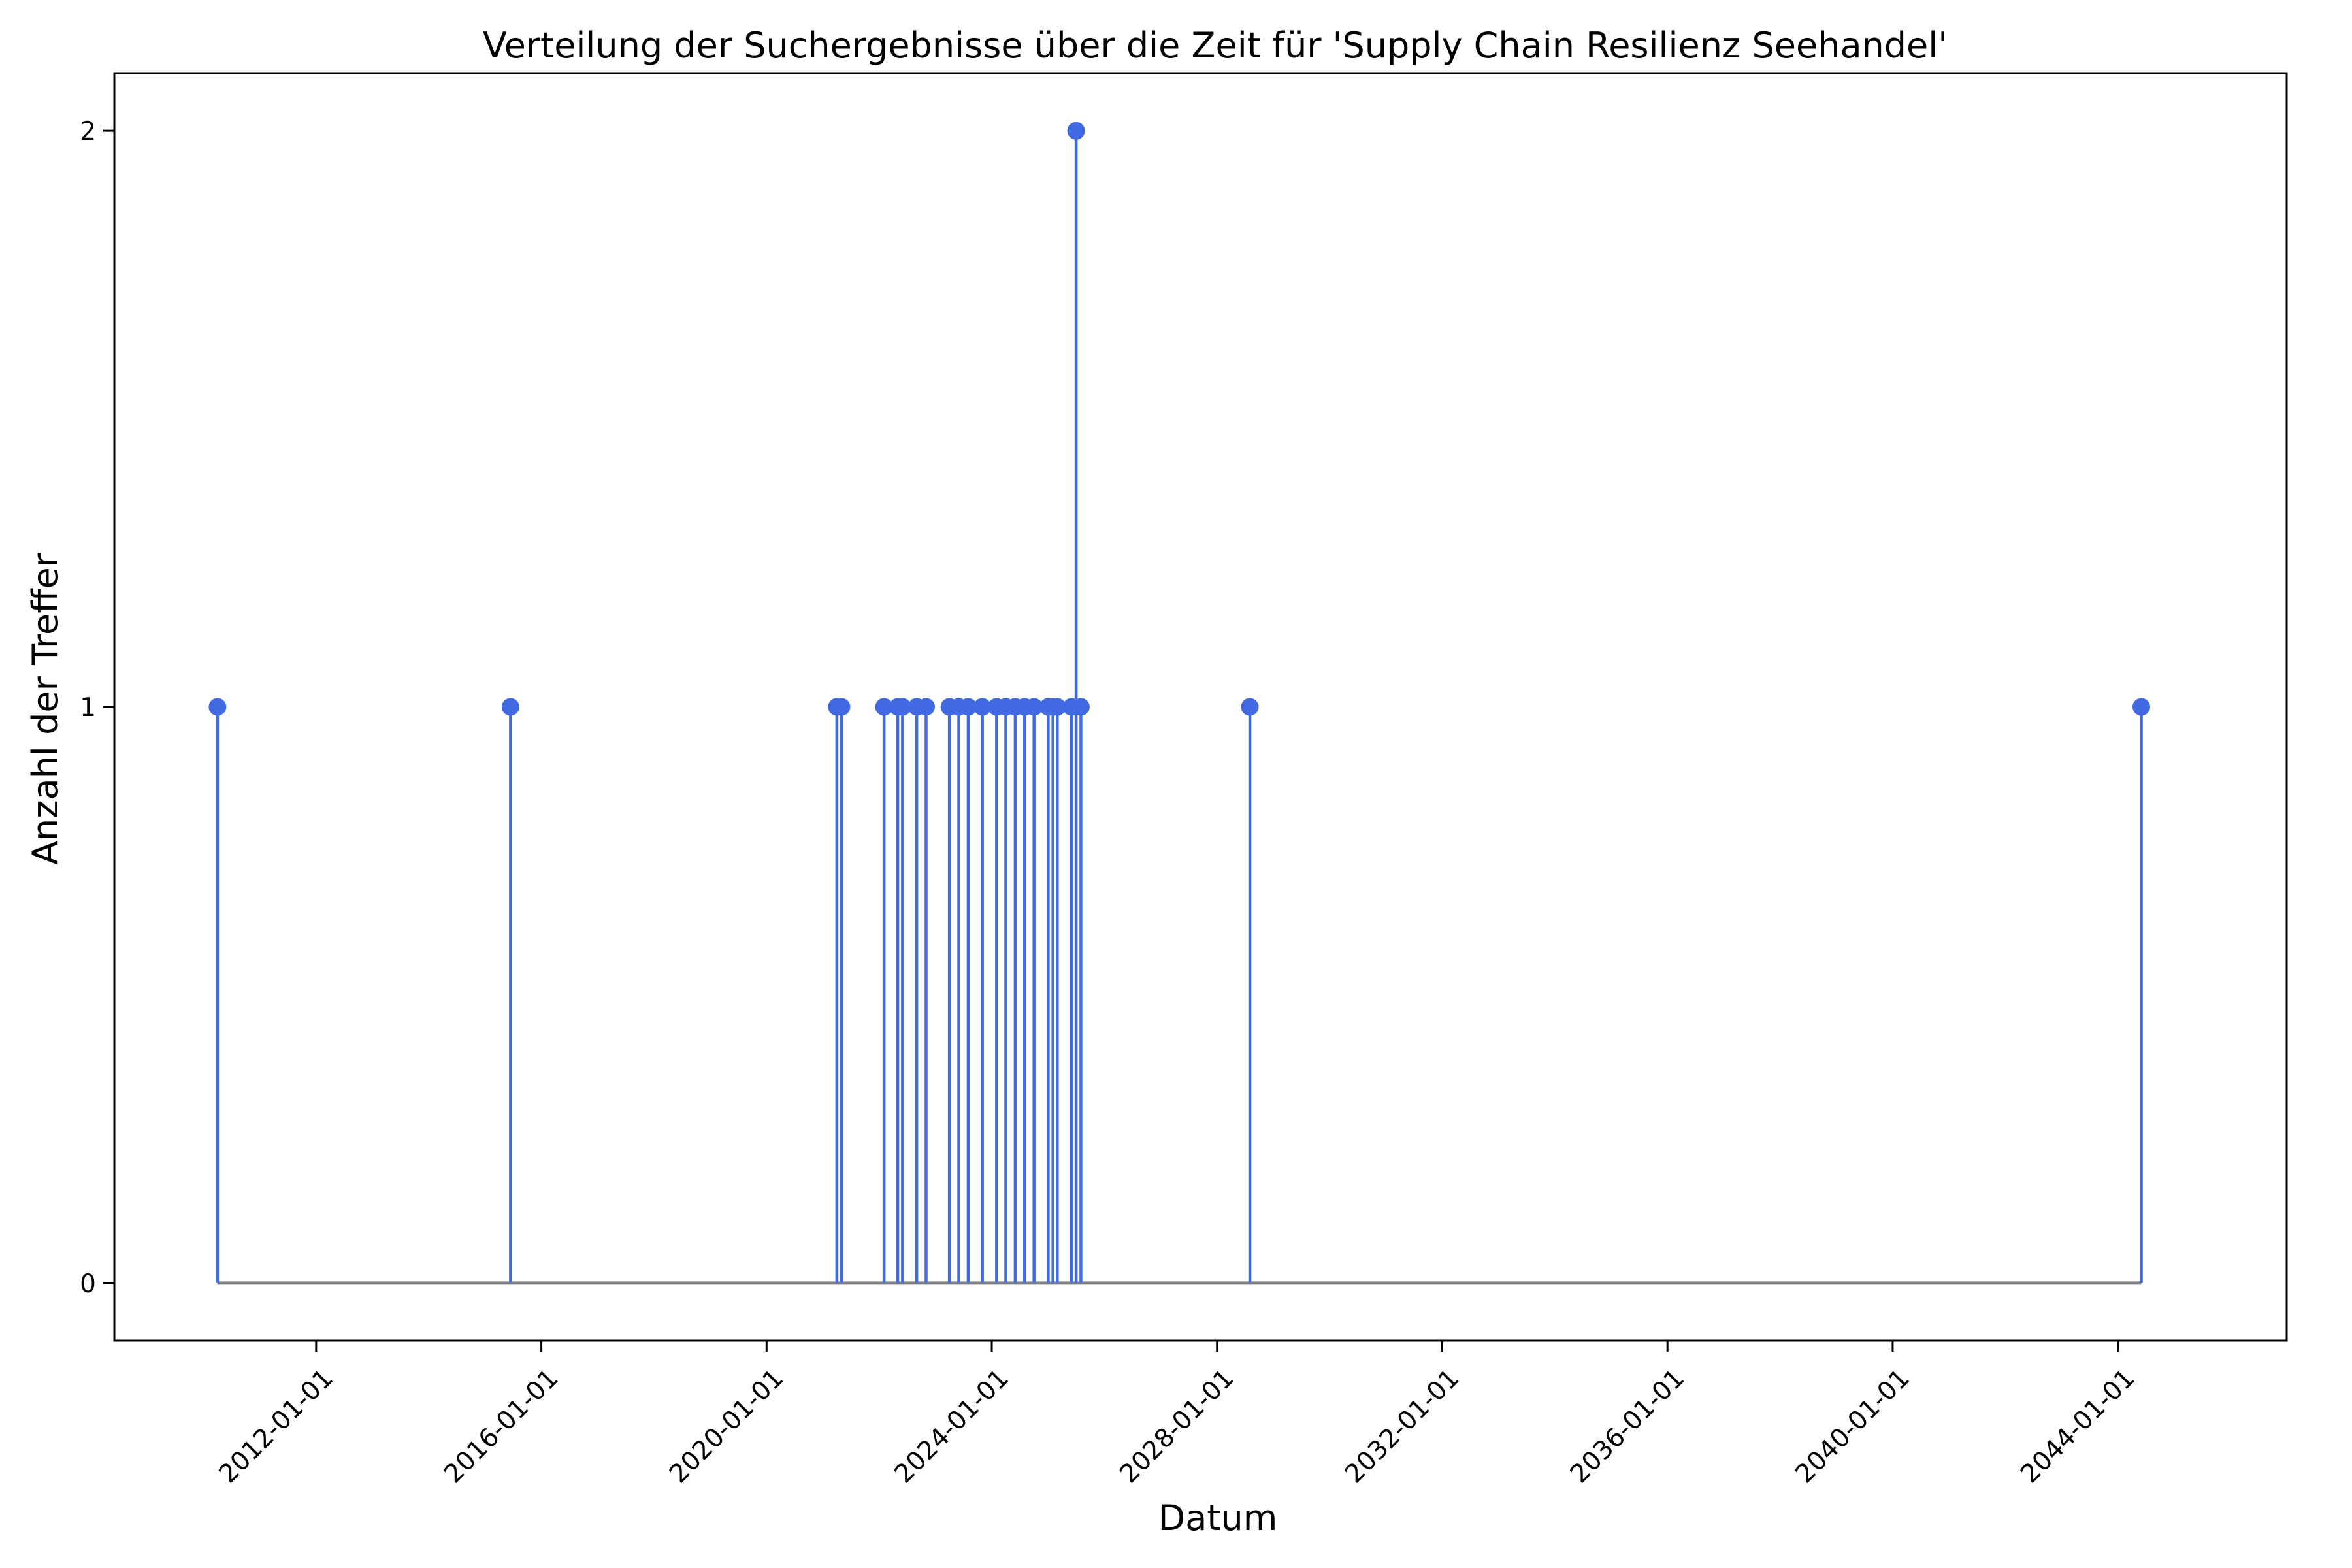 Image resolution: width=2352 pixels, height=1568 pixels. I want to click on y-tick-label: 0, so click(88, 1284).